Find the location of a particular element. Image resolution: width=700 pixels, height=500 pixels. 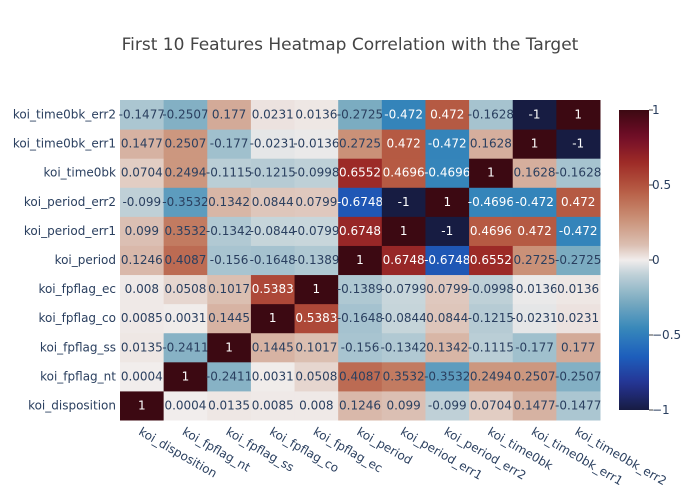

heatmap-cell-label: -0.1628 is located at coordinates (491, 115).